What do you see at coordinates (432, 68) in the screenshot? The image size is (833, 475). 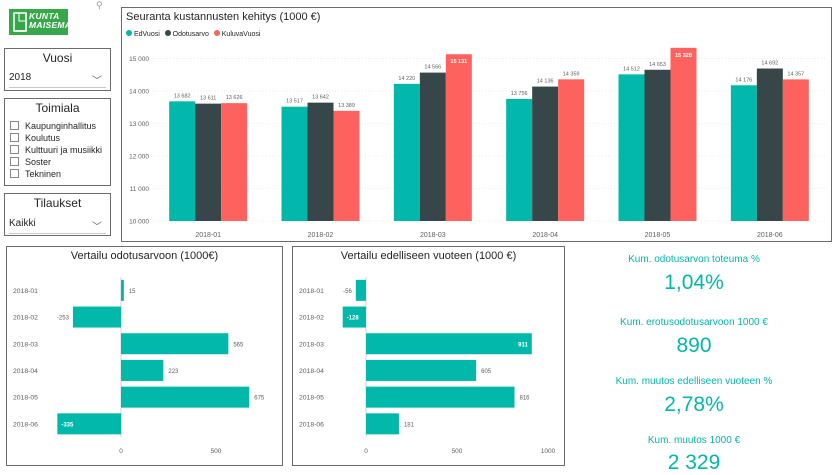 I see `data-label: 14 566` at bounding box center [432, 68].